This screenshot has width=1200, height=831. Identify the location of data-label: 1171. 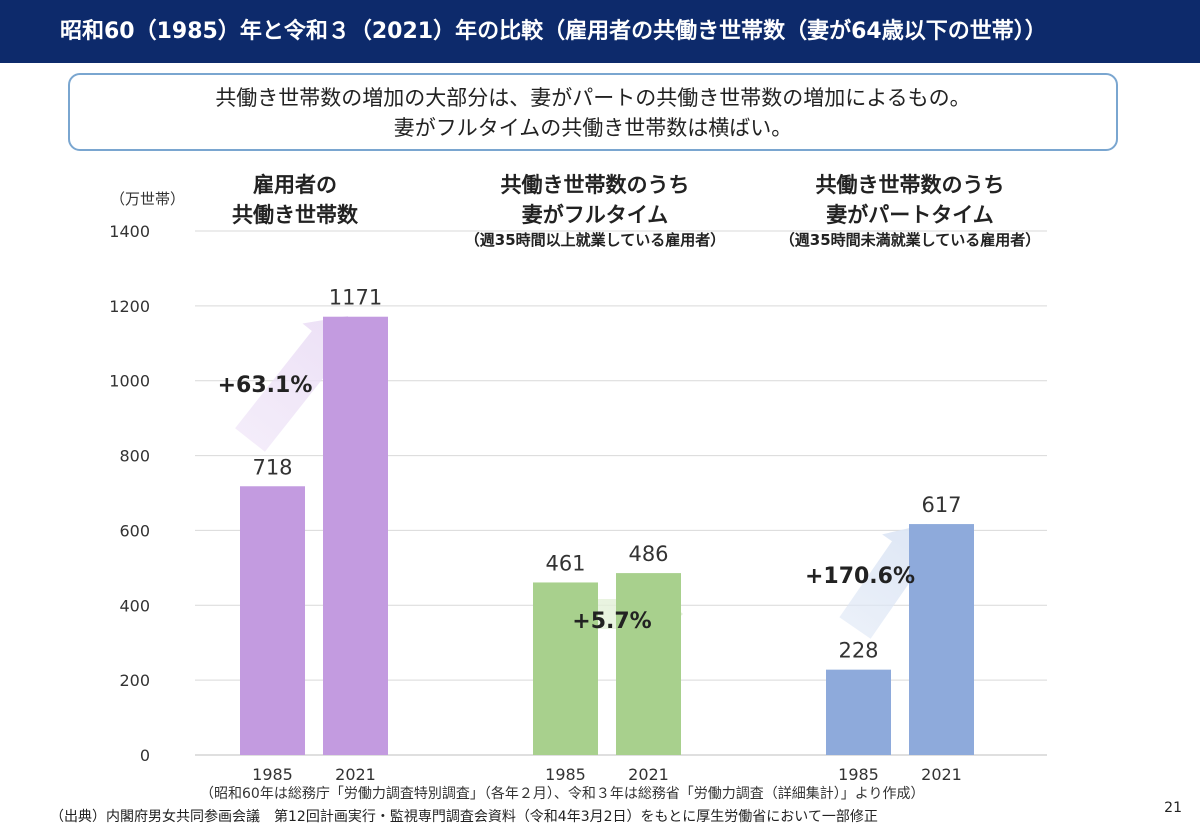
(355, 298).